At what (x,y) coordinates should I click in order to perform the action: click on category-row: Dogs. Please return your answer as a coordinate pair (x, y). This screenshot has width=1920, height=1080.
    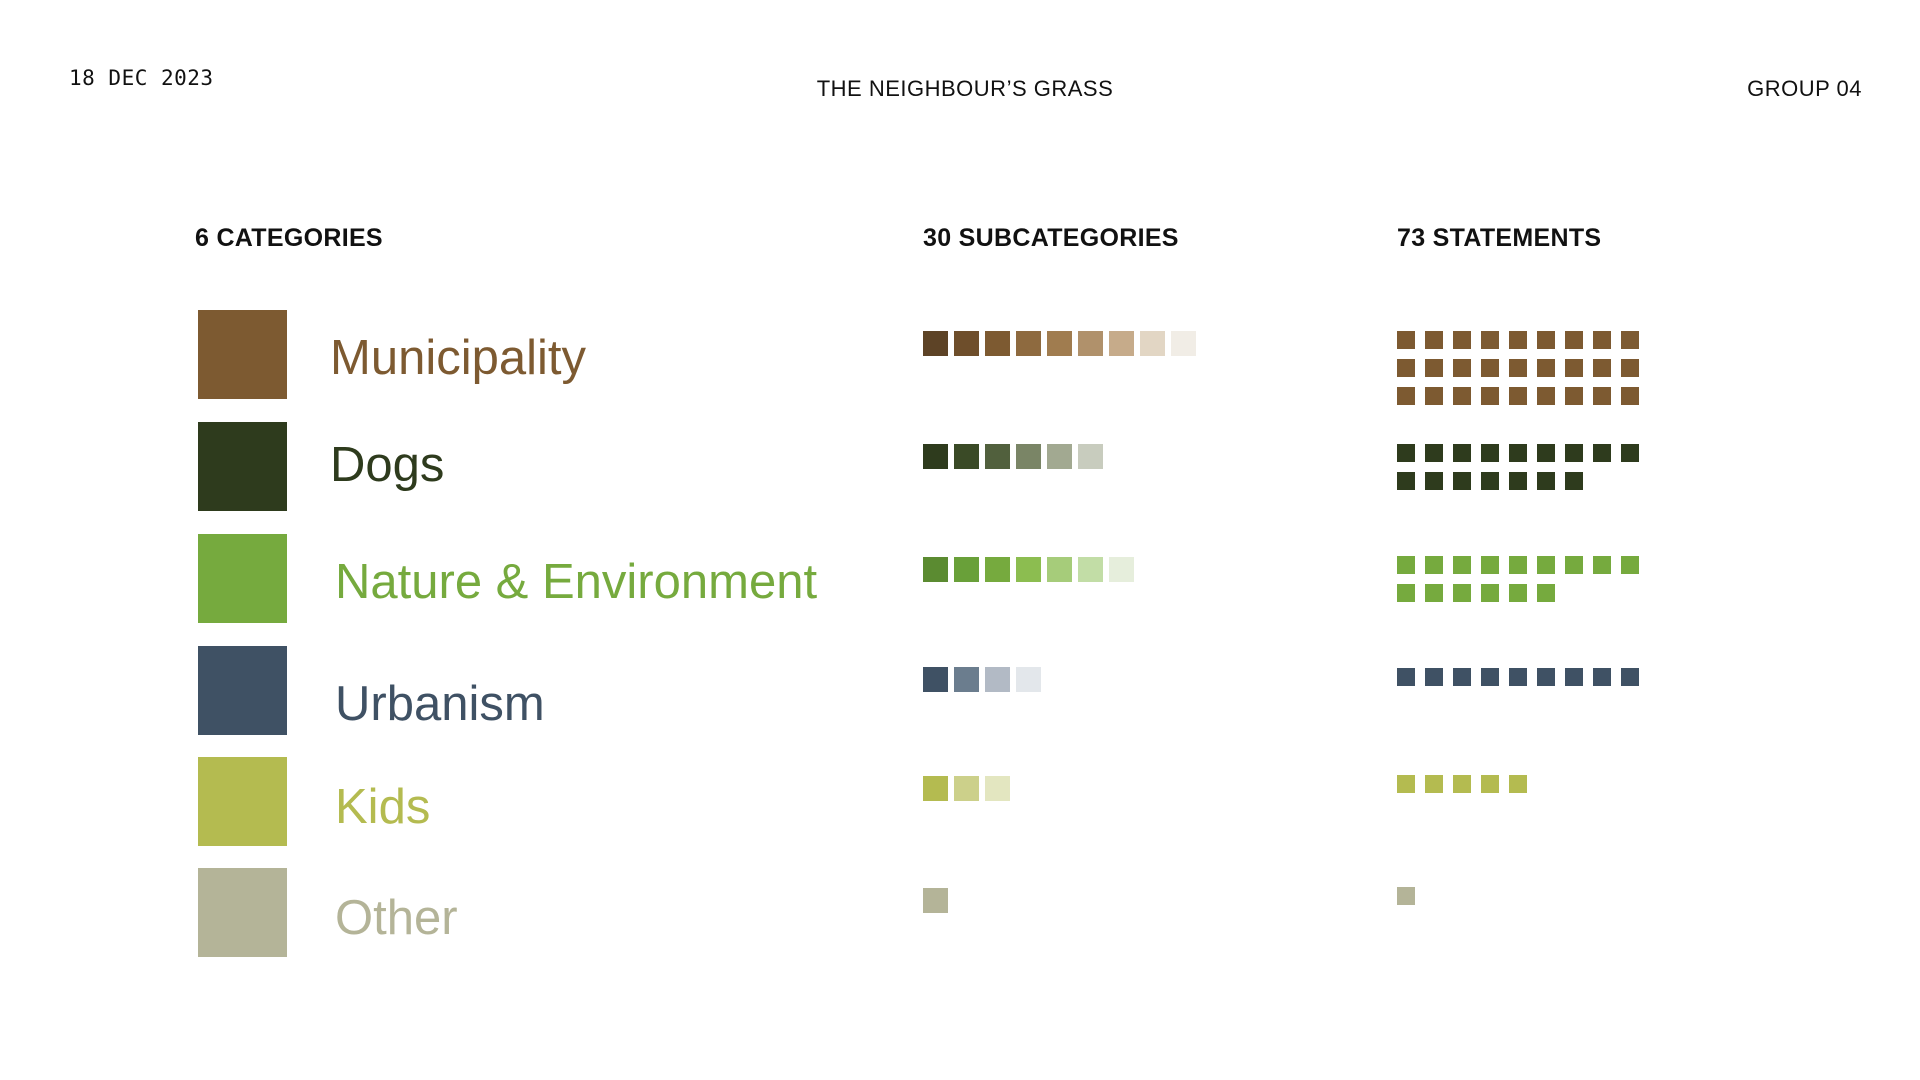
    Looking at the image, I should click on (960, 467).